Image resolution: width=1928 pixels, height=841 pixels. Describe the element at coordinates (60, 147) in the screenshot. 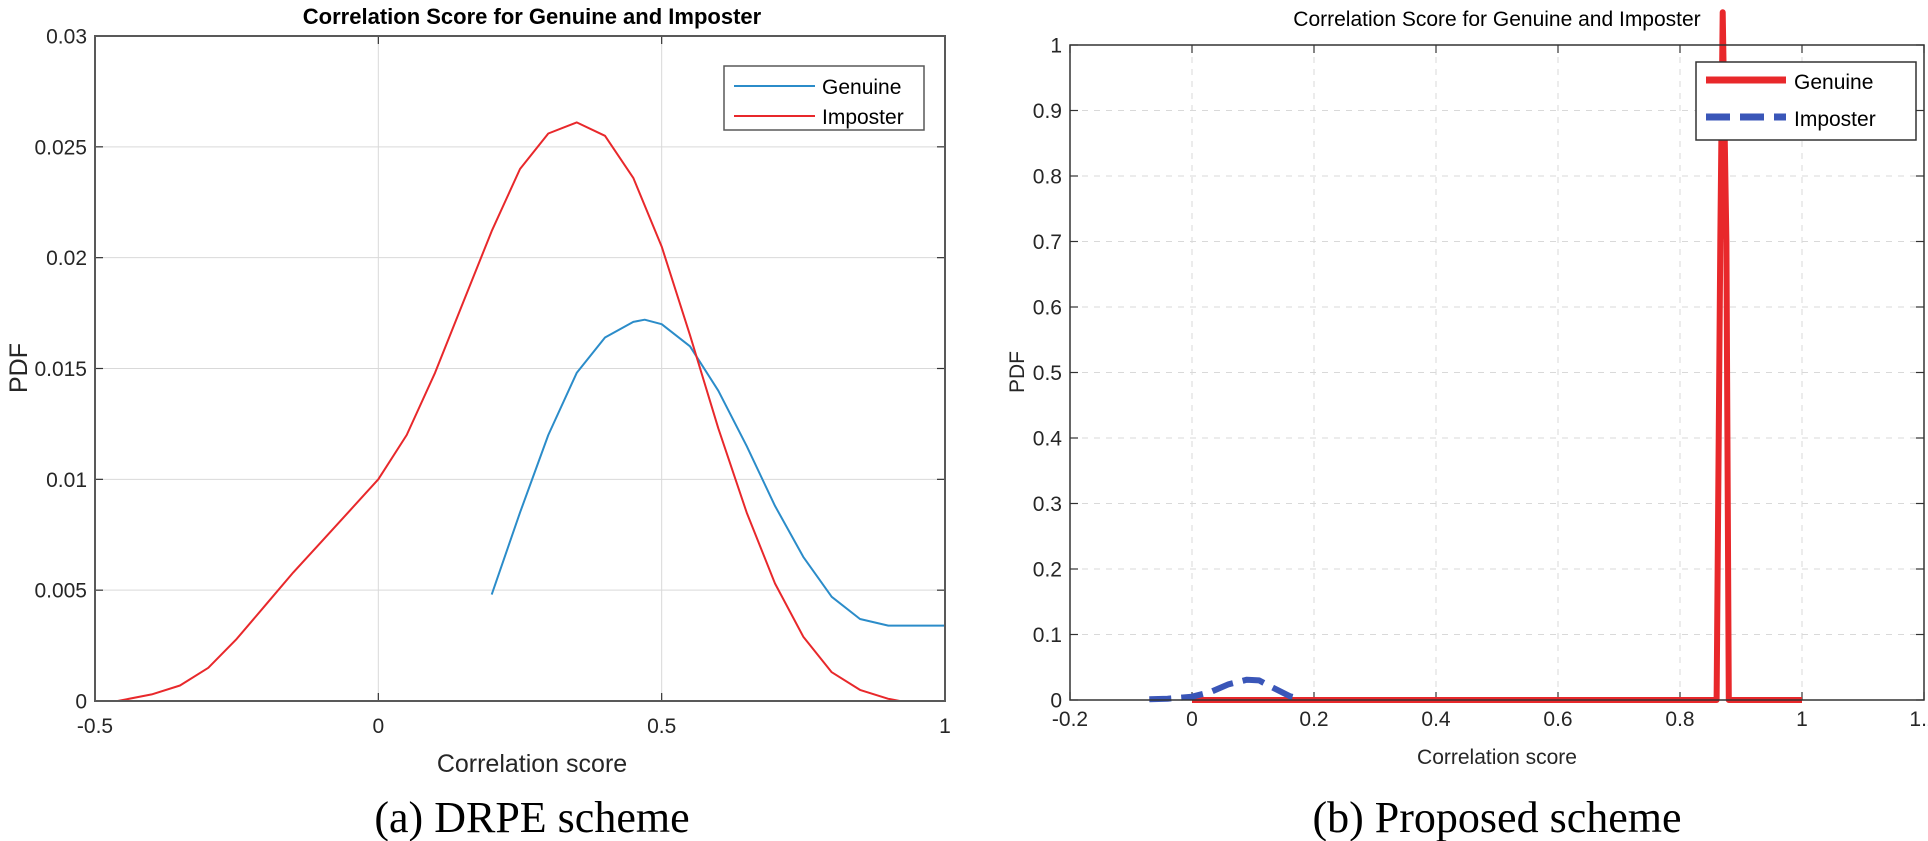

I see `y-tick-label: 0.025` at that location.